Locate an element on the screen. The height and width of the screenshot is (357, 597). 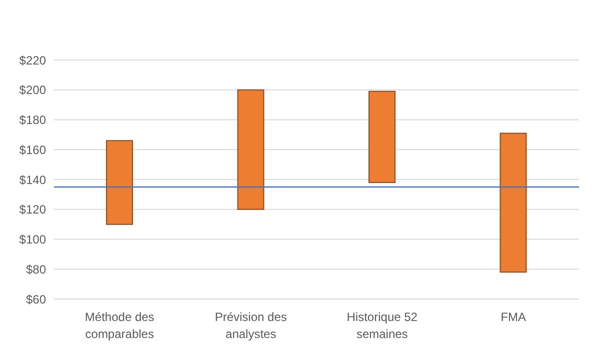
y-tick-label: $120 is located at coordinates (32, 209).